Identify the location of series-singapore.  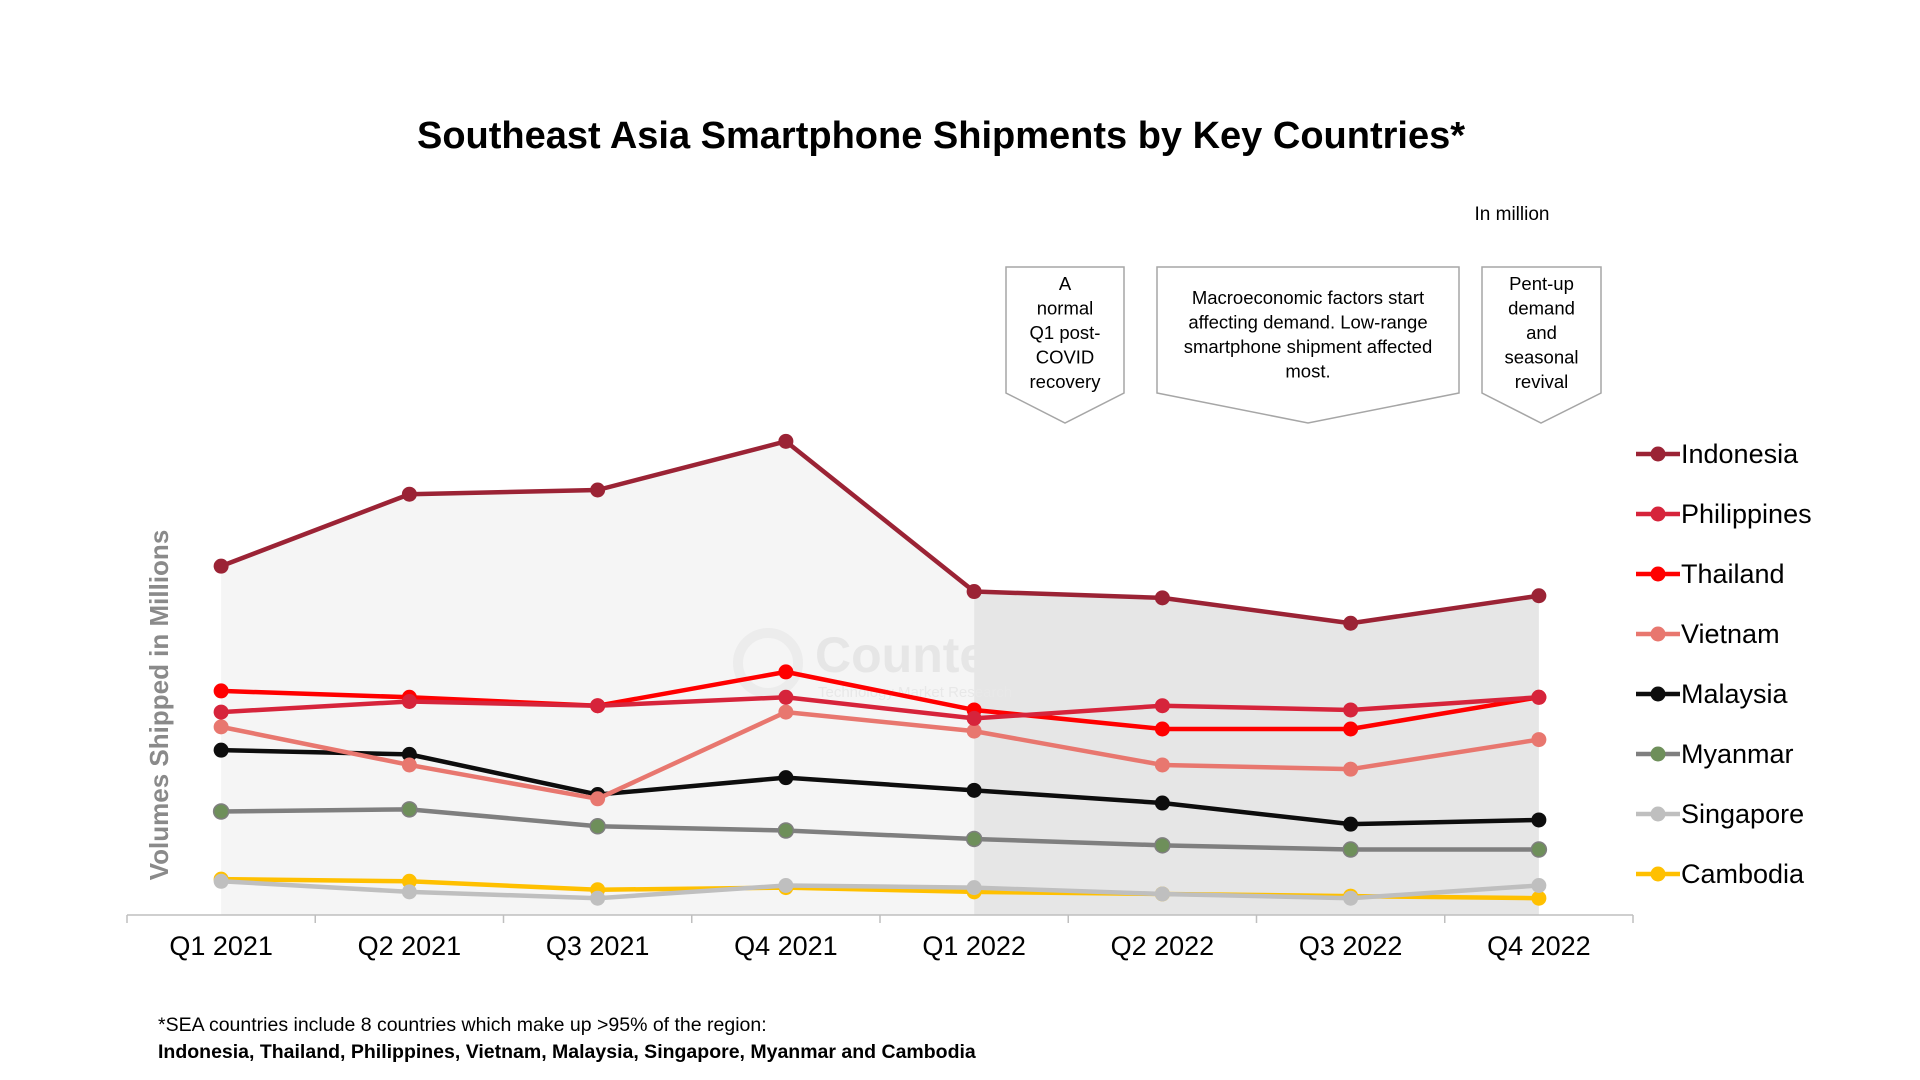
(880, 889).